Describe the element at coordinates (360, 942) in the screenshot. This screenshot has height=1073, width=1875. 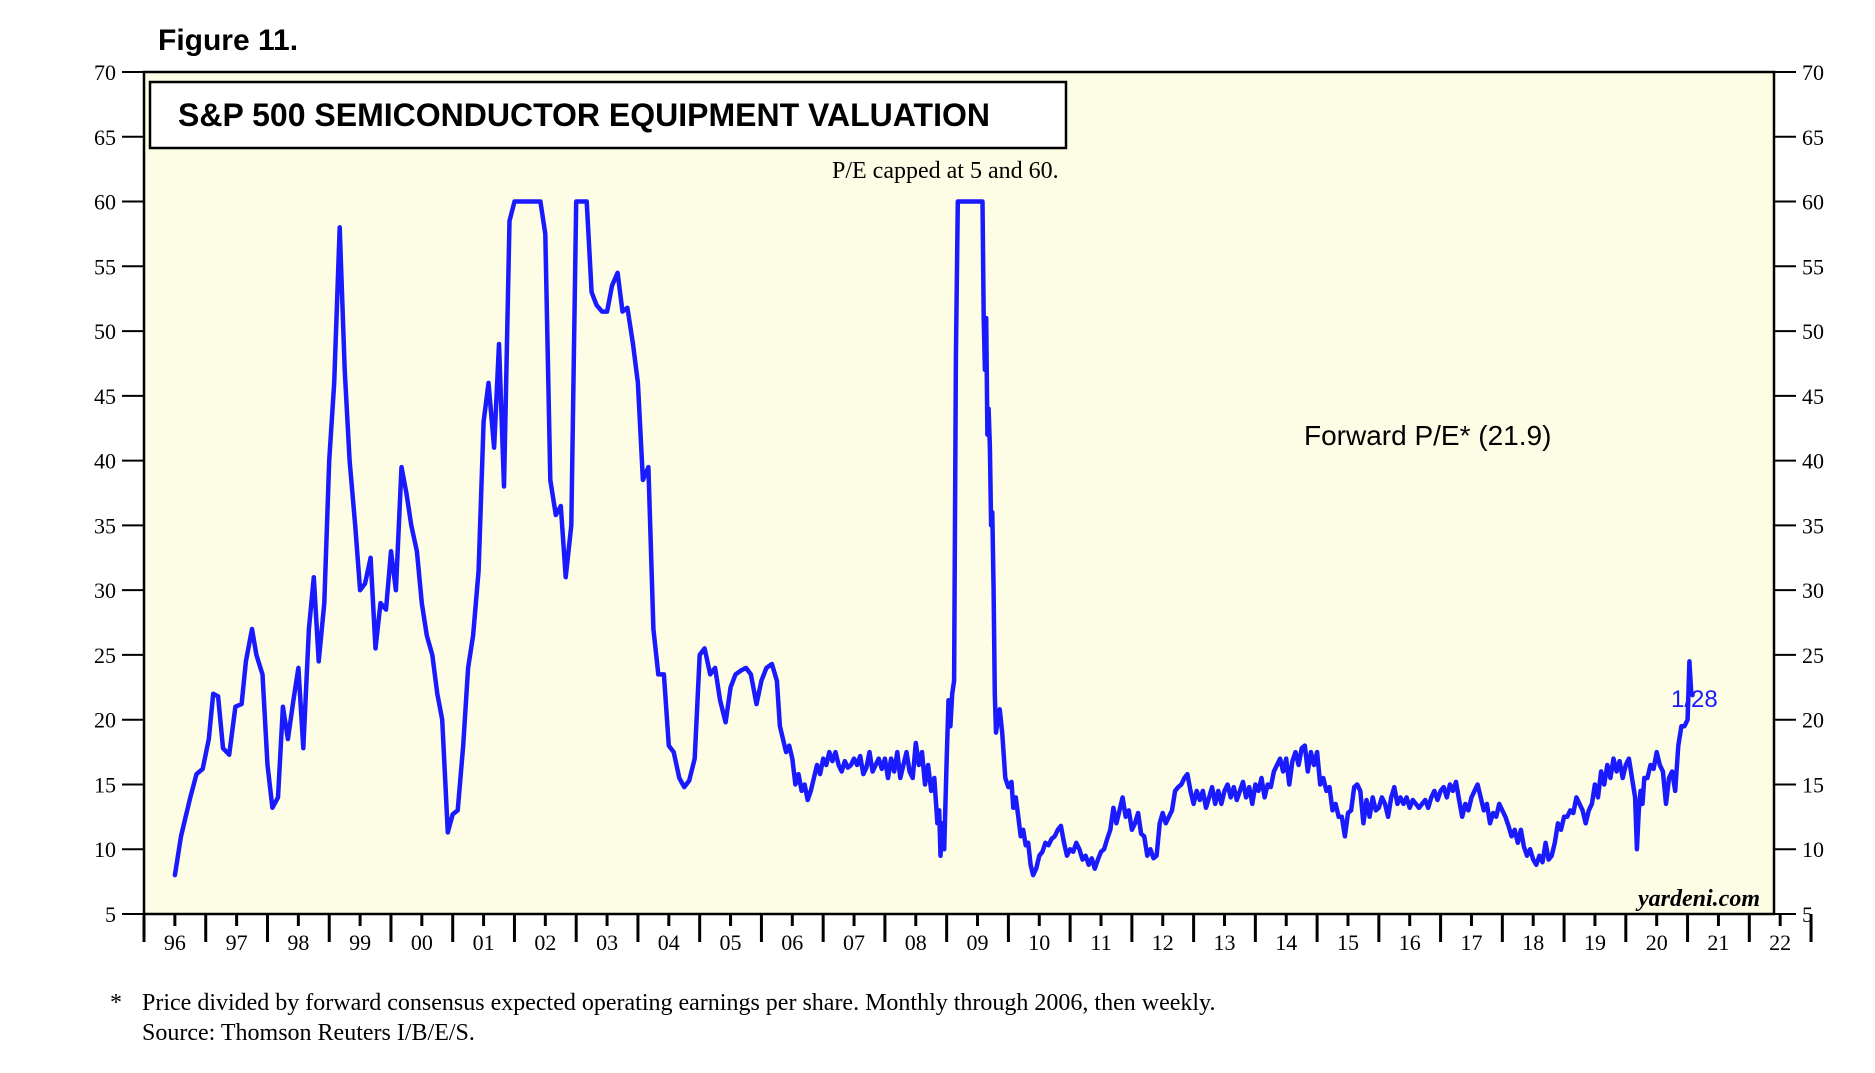
I see `x-tick-label: 99` at that location.